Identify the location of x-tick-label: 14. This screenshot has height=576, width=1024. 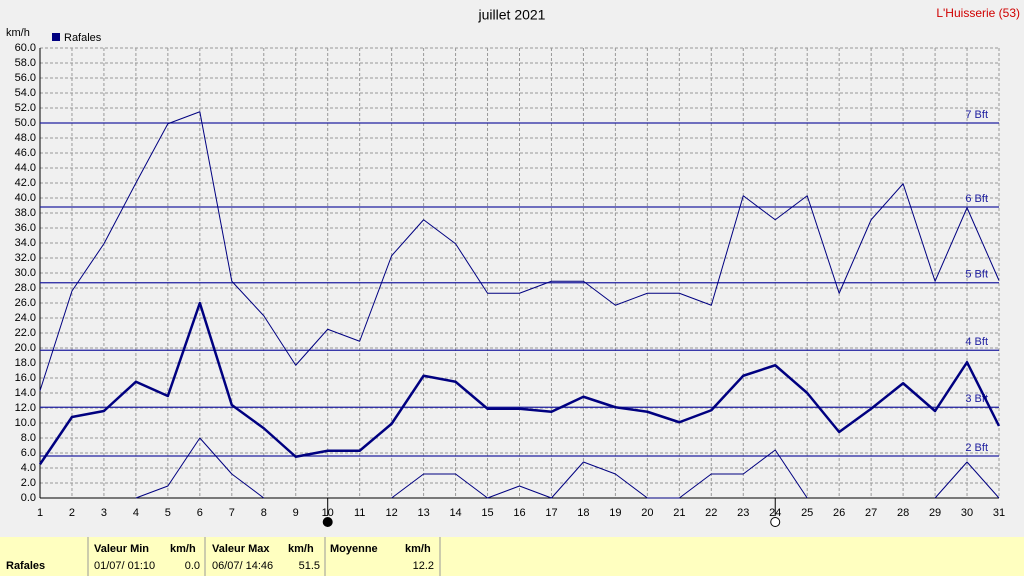
(455, 513).